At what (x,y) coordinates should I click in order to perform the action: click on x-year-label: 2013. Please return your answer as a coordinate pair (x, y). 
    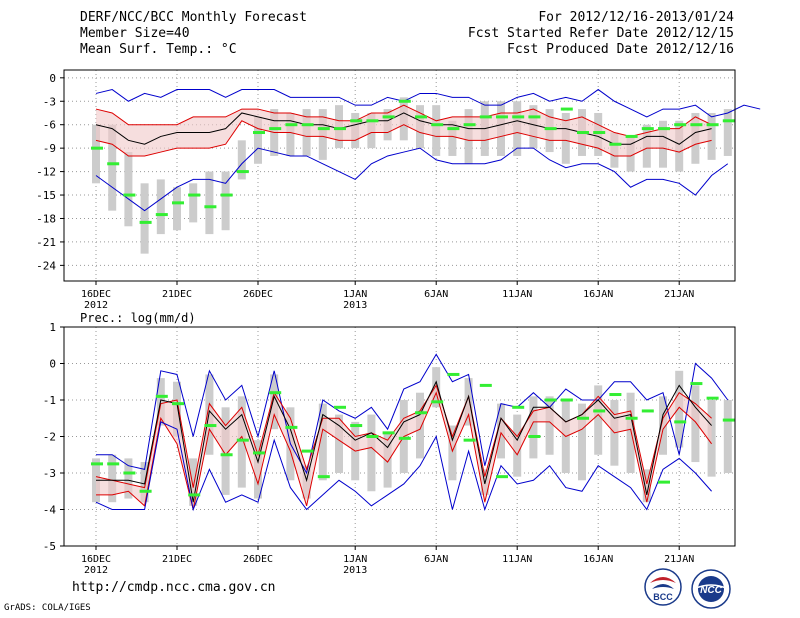
    Looking at the image, I should click on (355, 570).